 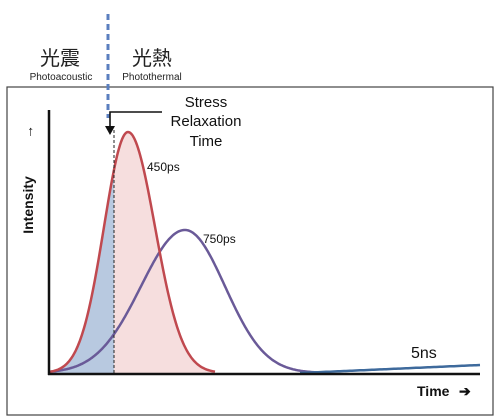 I want to click on annotation-line-1: Stress, so click(x=206, y=102).